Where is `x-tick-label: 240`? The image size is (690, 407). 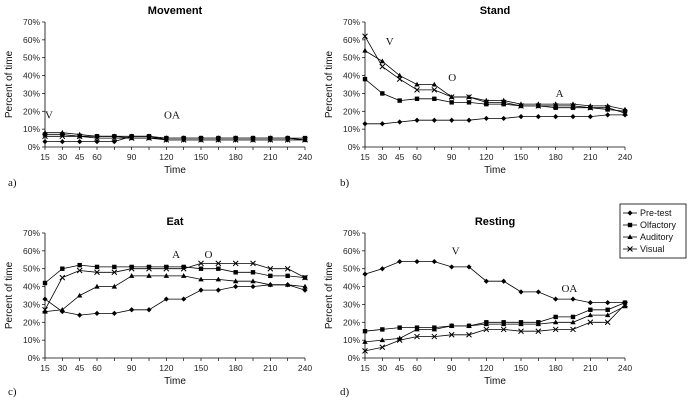 x-tick-label: 240 is located at coordinates (625, 157).